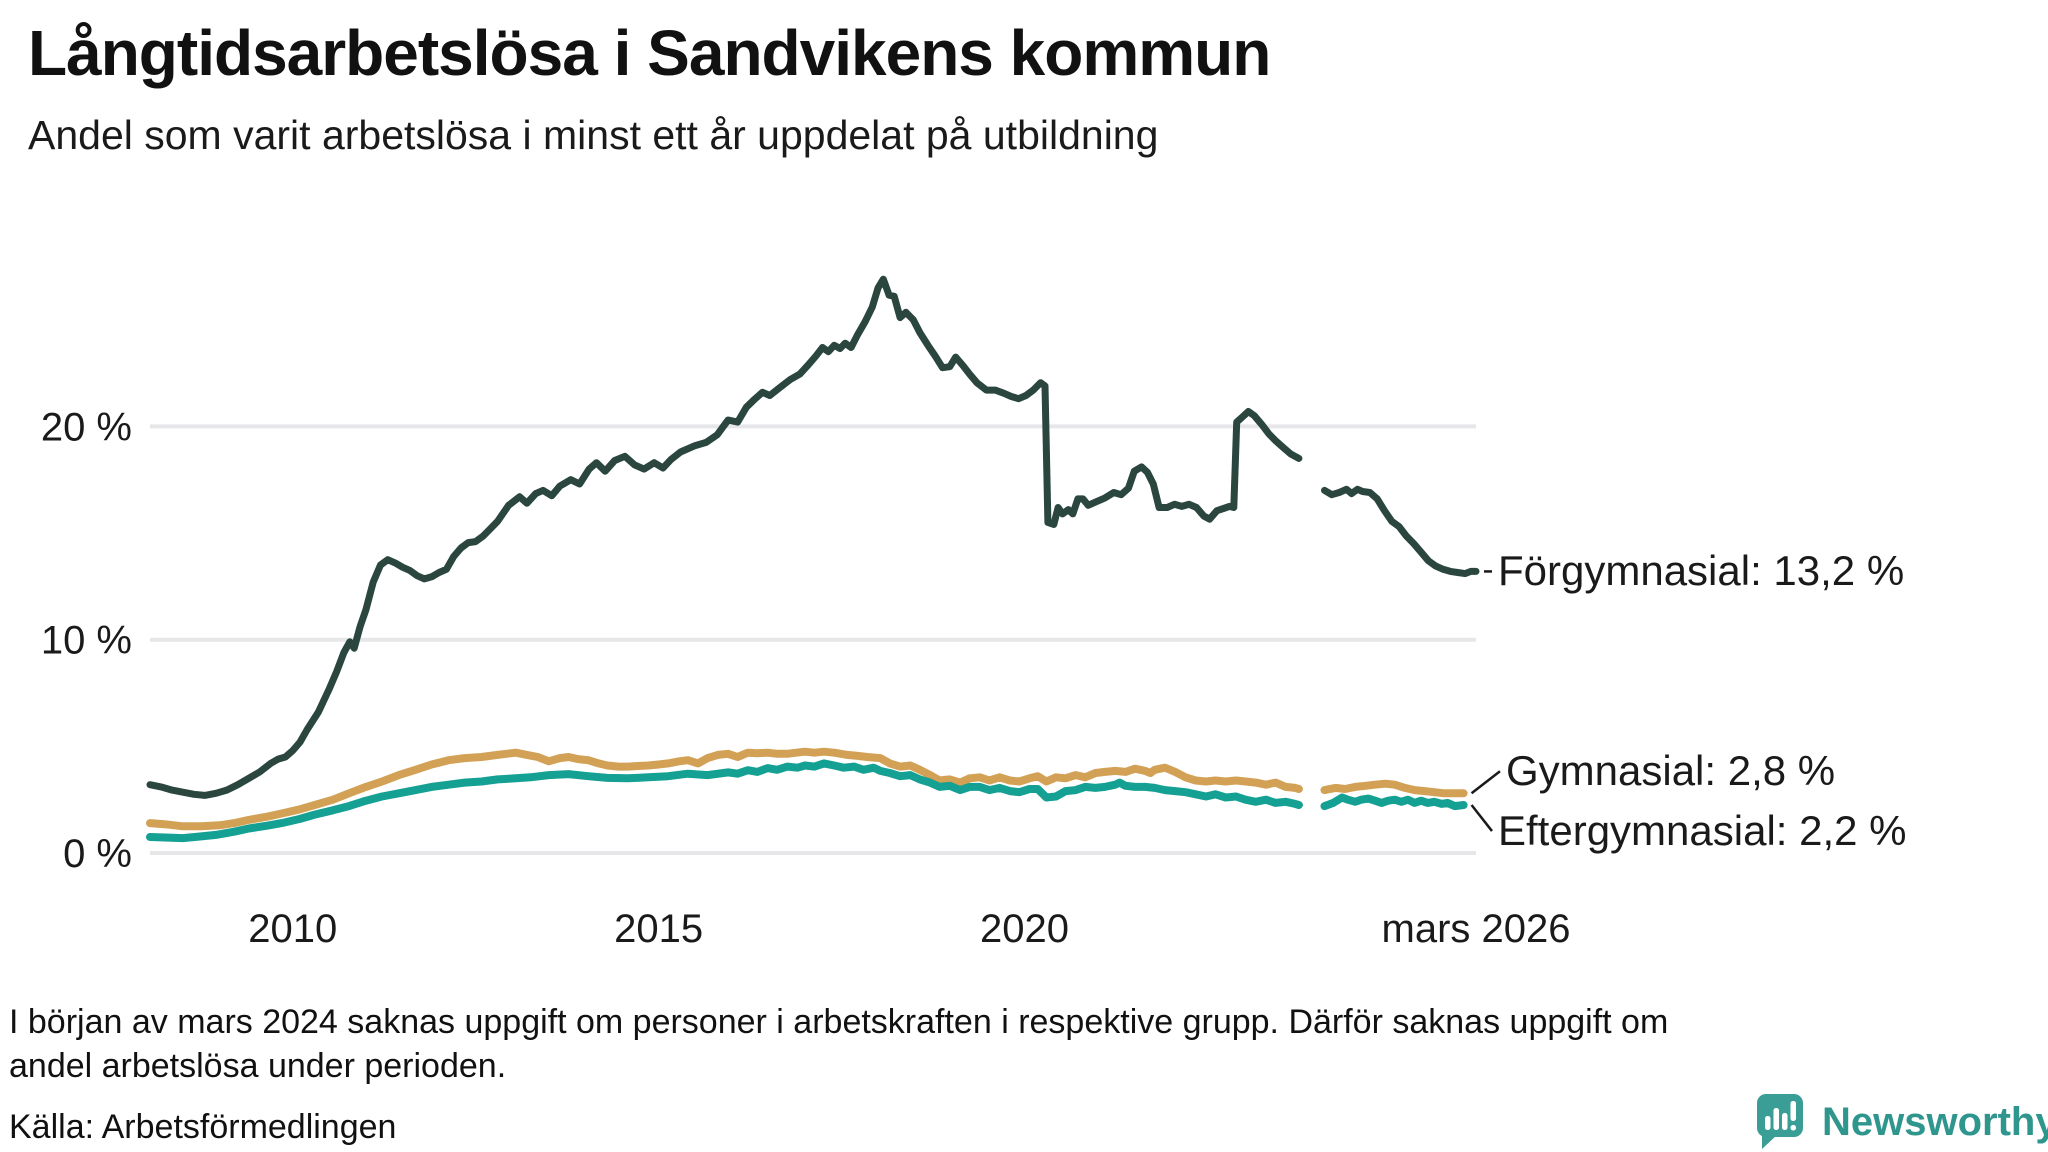 This screenshot has height=1152, width=2048. I want to click on chart-title: Långtidsarbetslösa i Sandvikens kommun, so click(649, 53).